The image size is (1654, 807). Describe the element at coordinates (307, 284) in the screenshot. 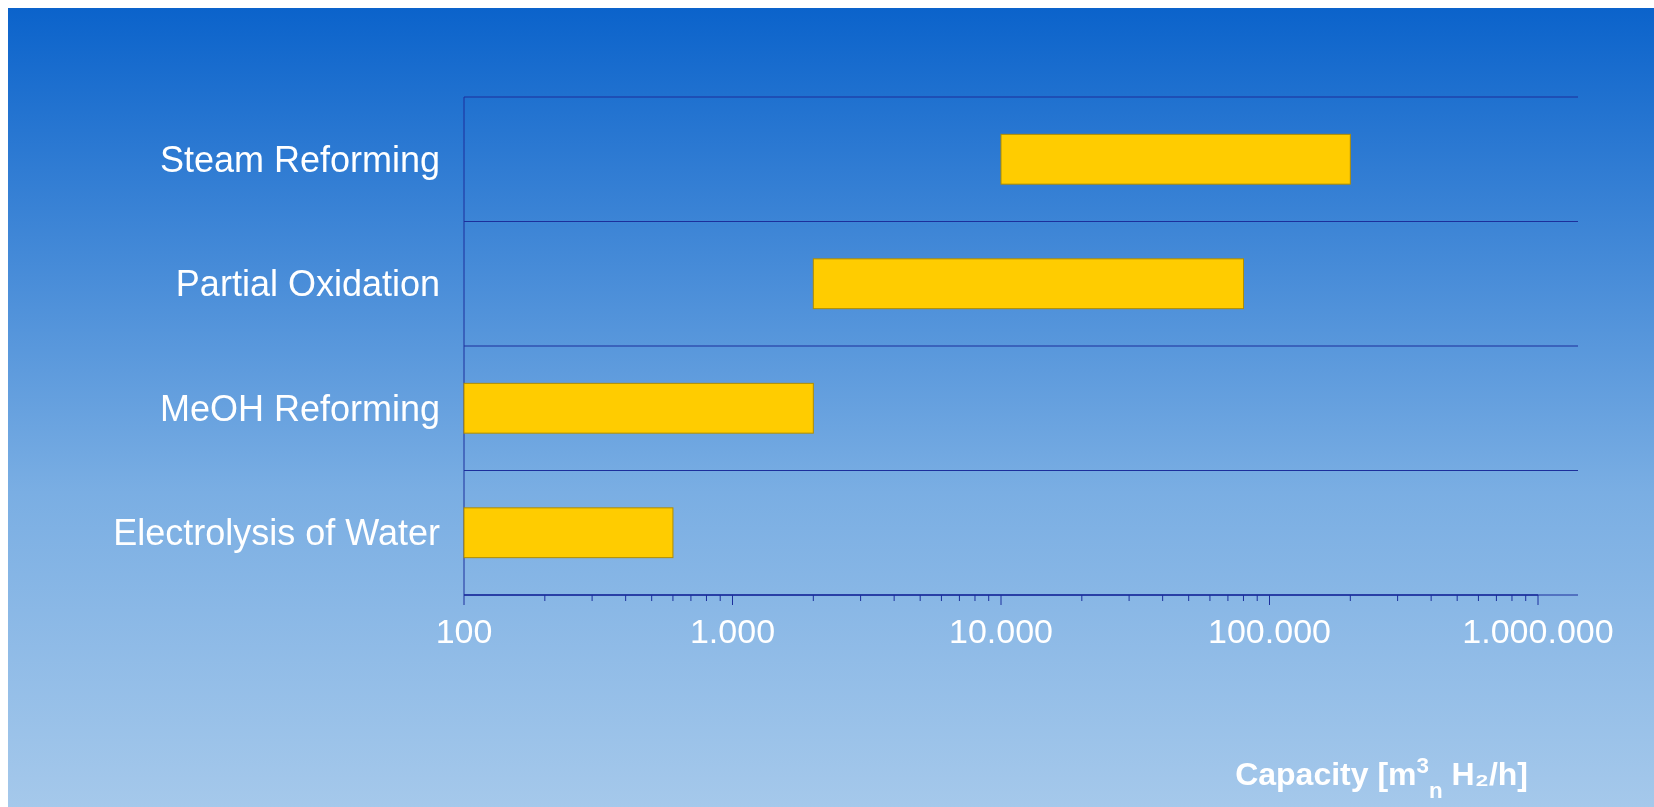

I see `y-tick-label: Partial Oxidation` at that location.